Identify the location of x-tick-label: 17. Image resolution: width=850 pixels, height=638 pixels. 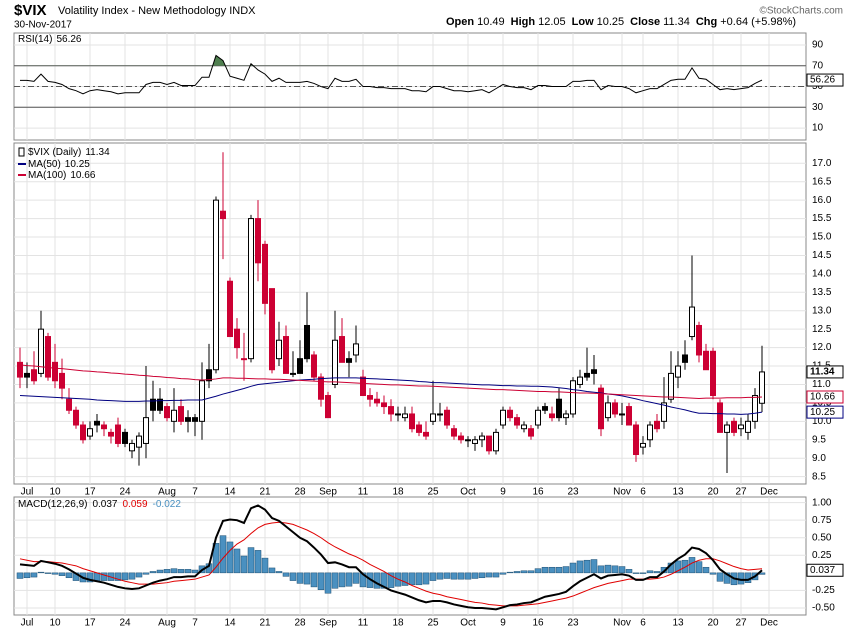
(90, 492).